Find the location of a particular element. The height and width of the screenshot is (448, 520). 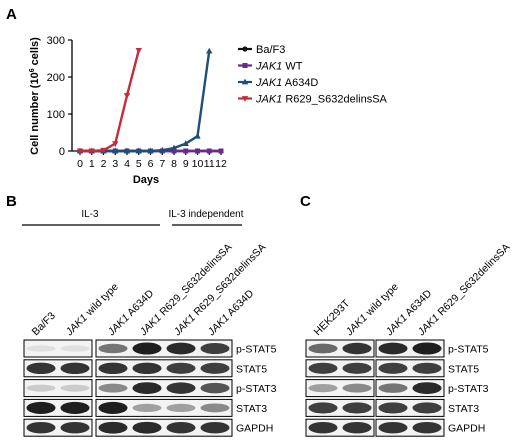

x-axis-title: Days is located at coordinates (146, 180).